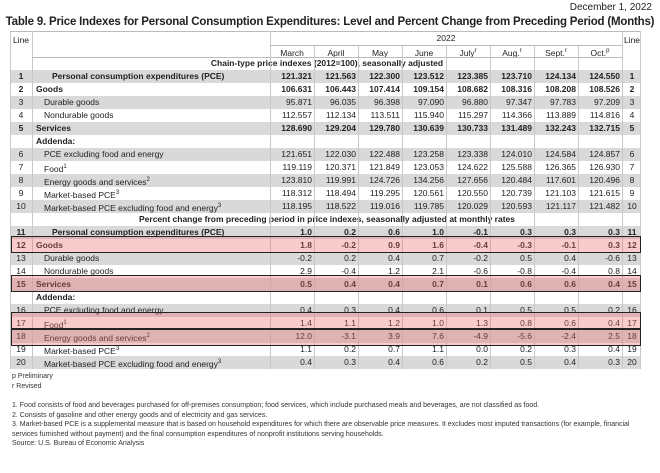 This screenshot has width=660, height=473. I want to click on cell-value: 0.1, so click(482, 284).